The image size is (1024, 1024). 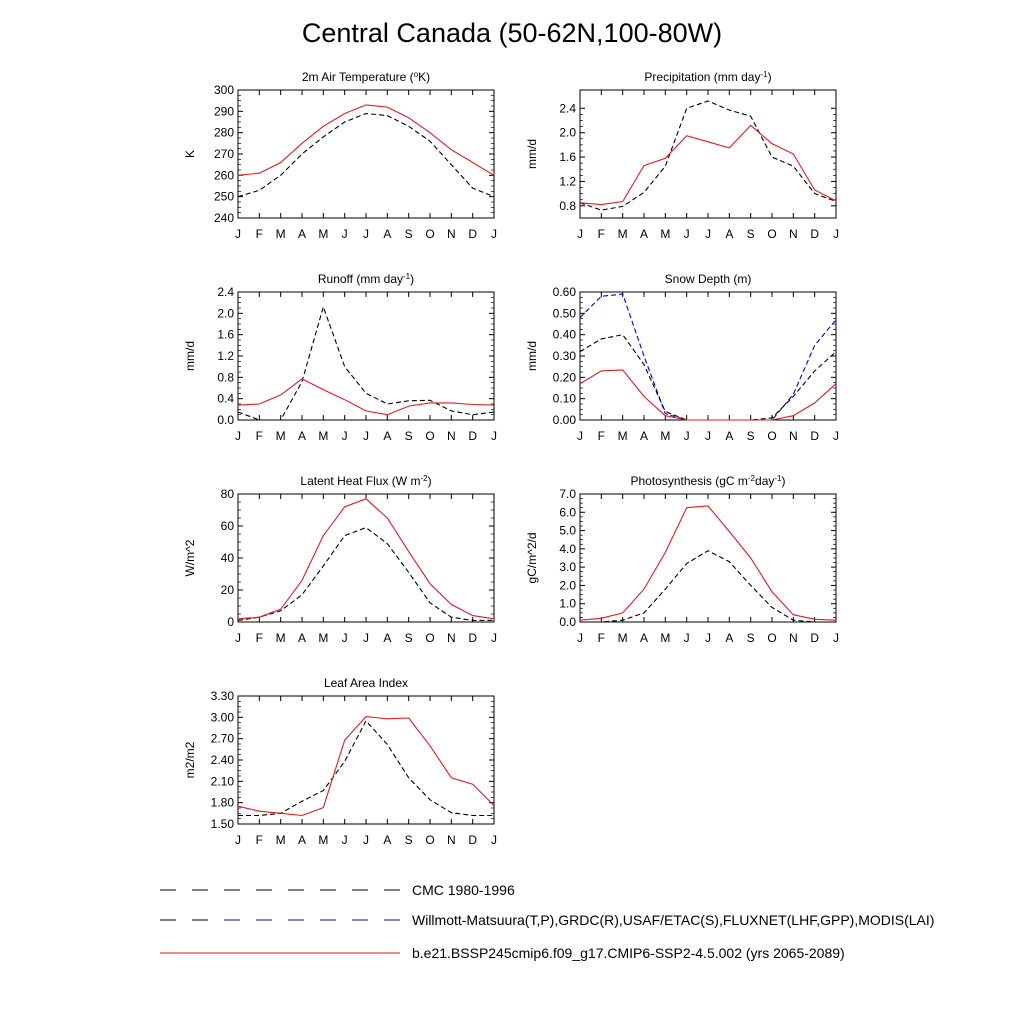 I want to click on series-line-obs_alt, so click(x=708, y=357).